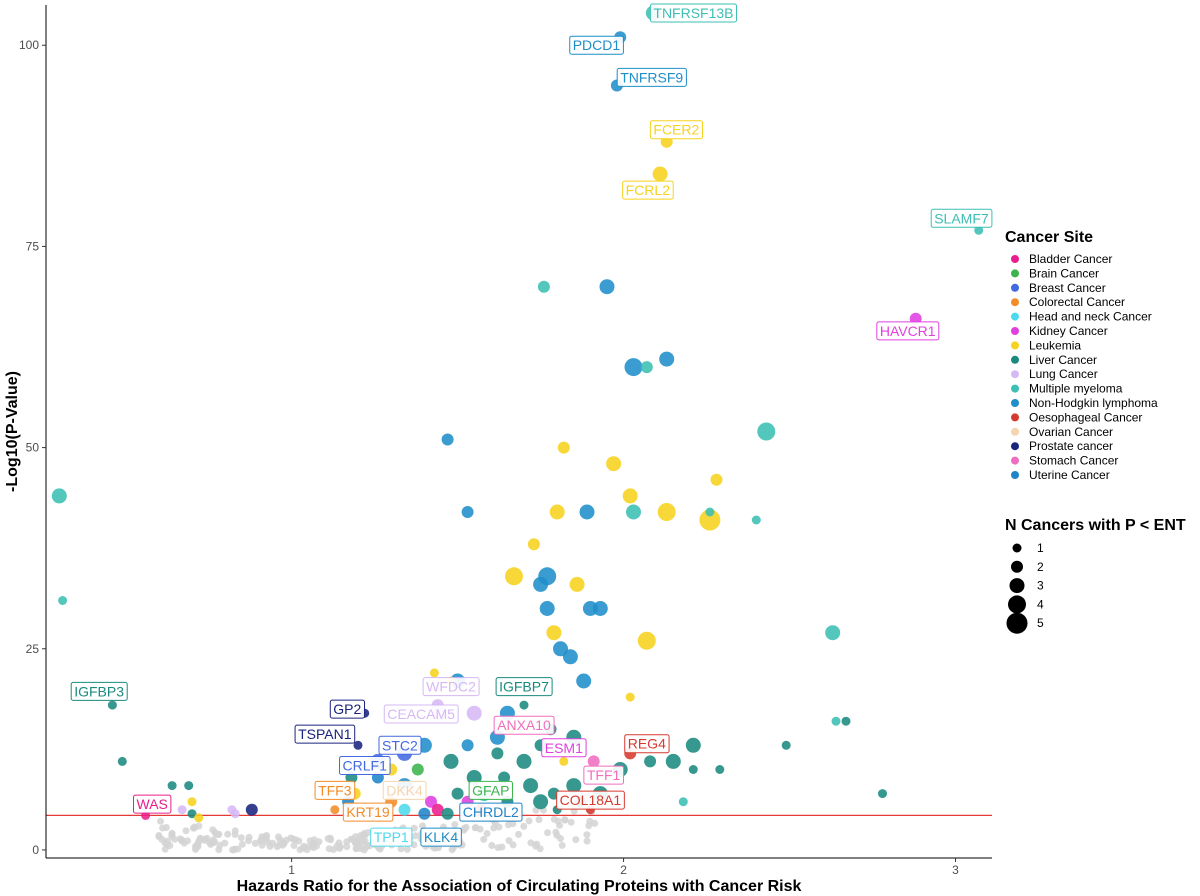  I want to click on x-tick-label: 2, so click(623, 870).